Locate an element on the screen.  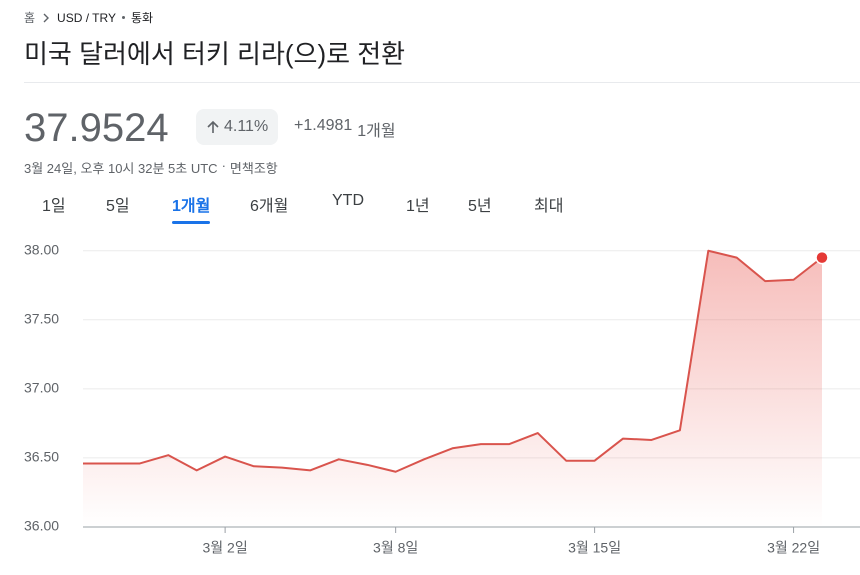
x-tick-label: 3월 15일 is located at coordinates (594, 548).